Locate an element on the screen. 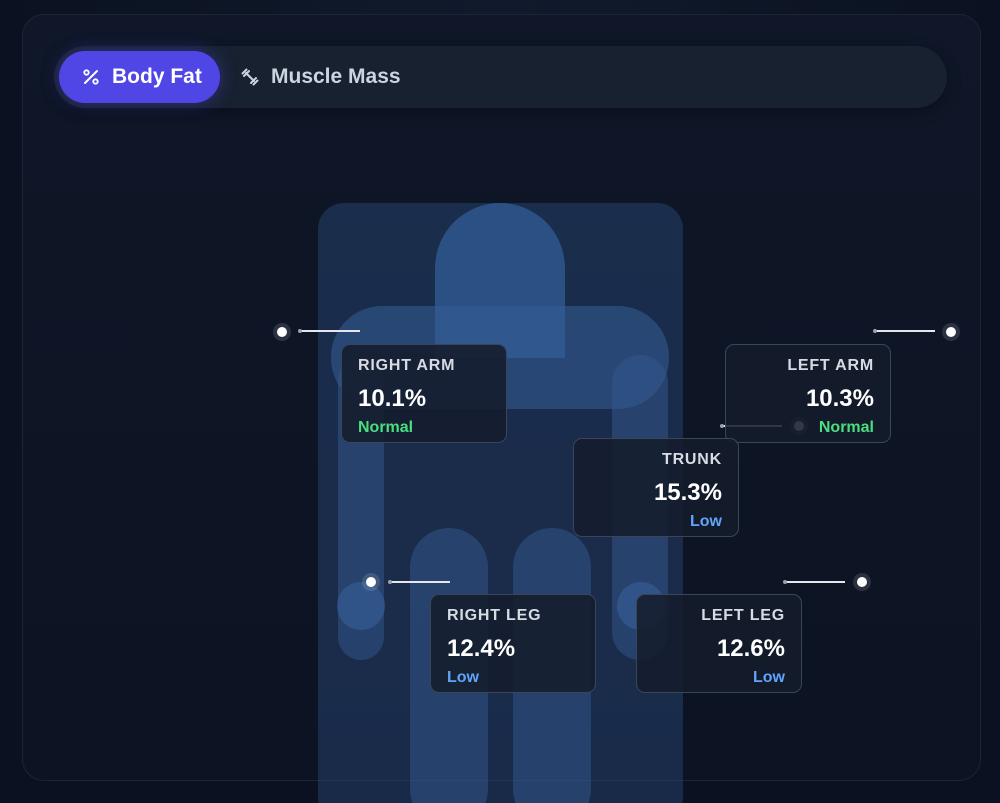  right-arm-value: 10.1% is located at coordinates (392, 398).